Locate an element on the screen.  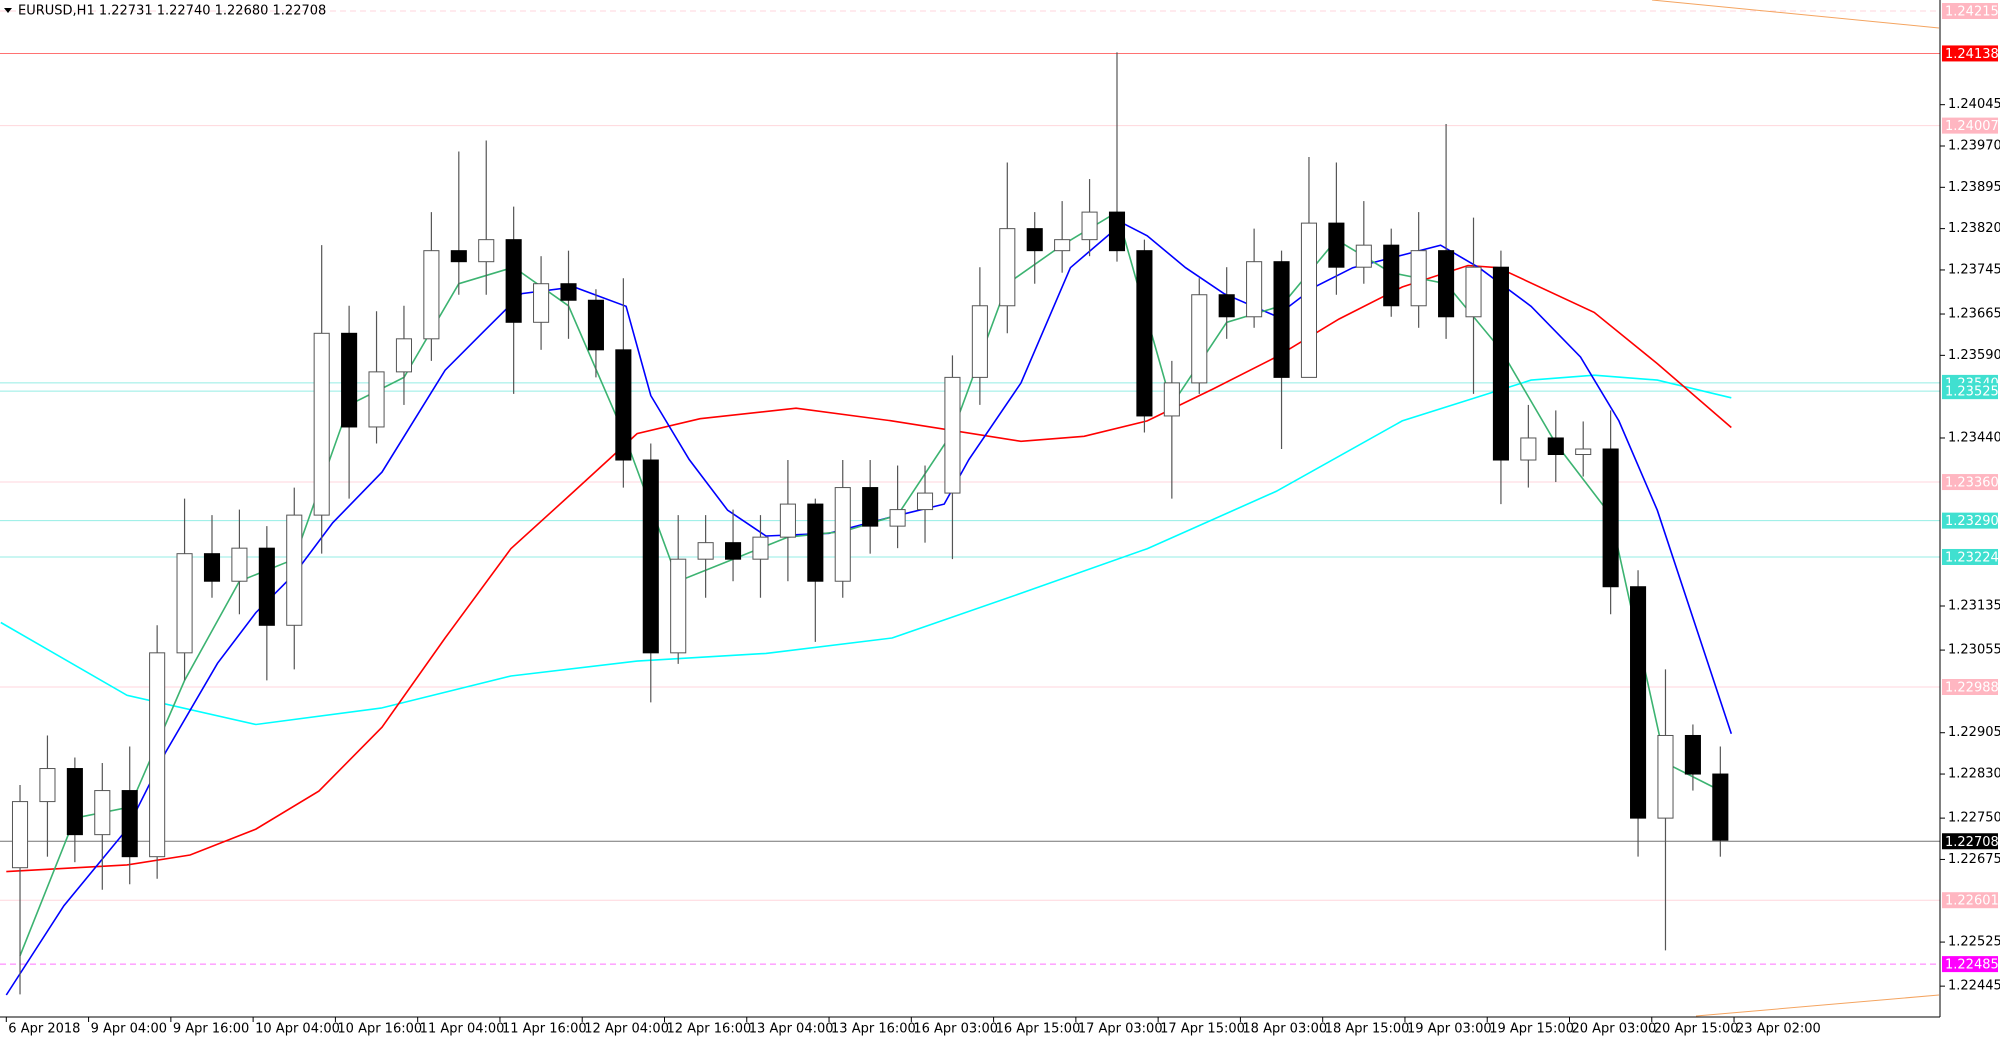
y-tick-label: 1.23895 is located at coordinates (1974, 187).